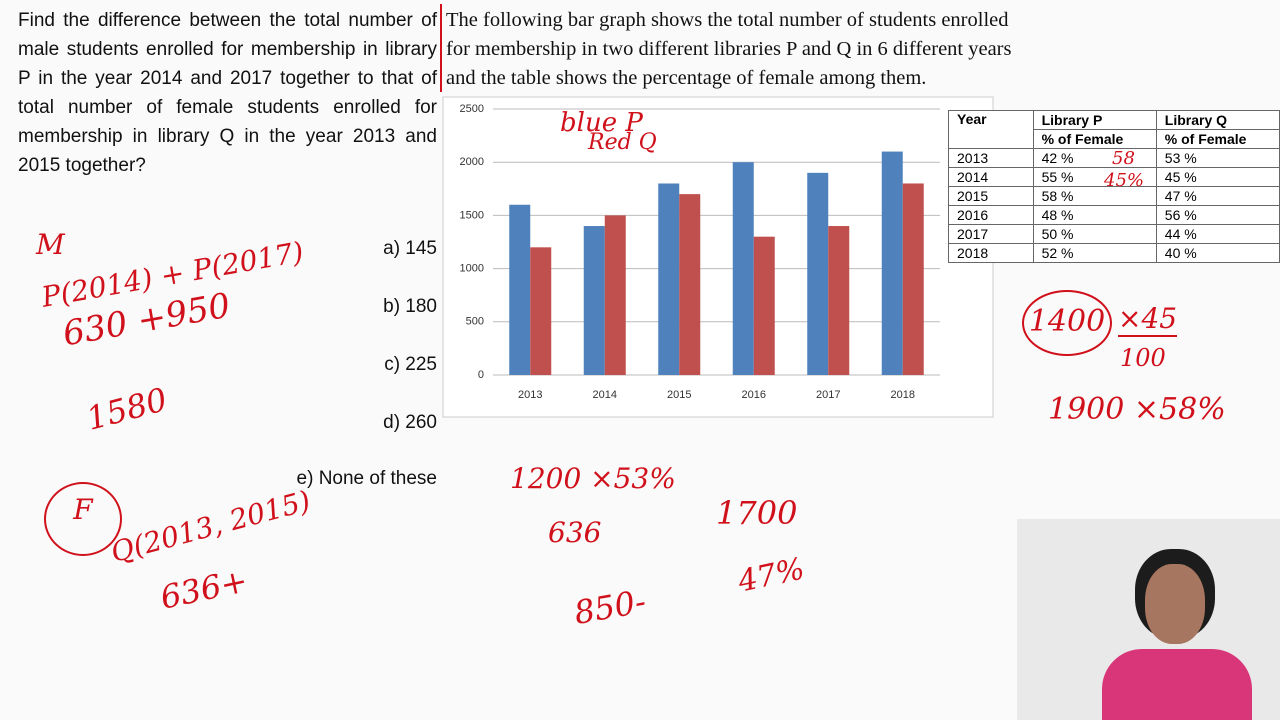 This screenshot has width=1280, height=720. What do you see at coordinates (991, 177) in the screenshot?
I see `table-cell: 2014` at bounding box center [991, 177].